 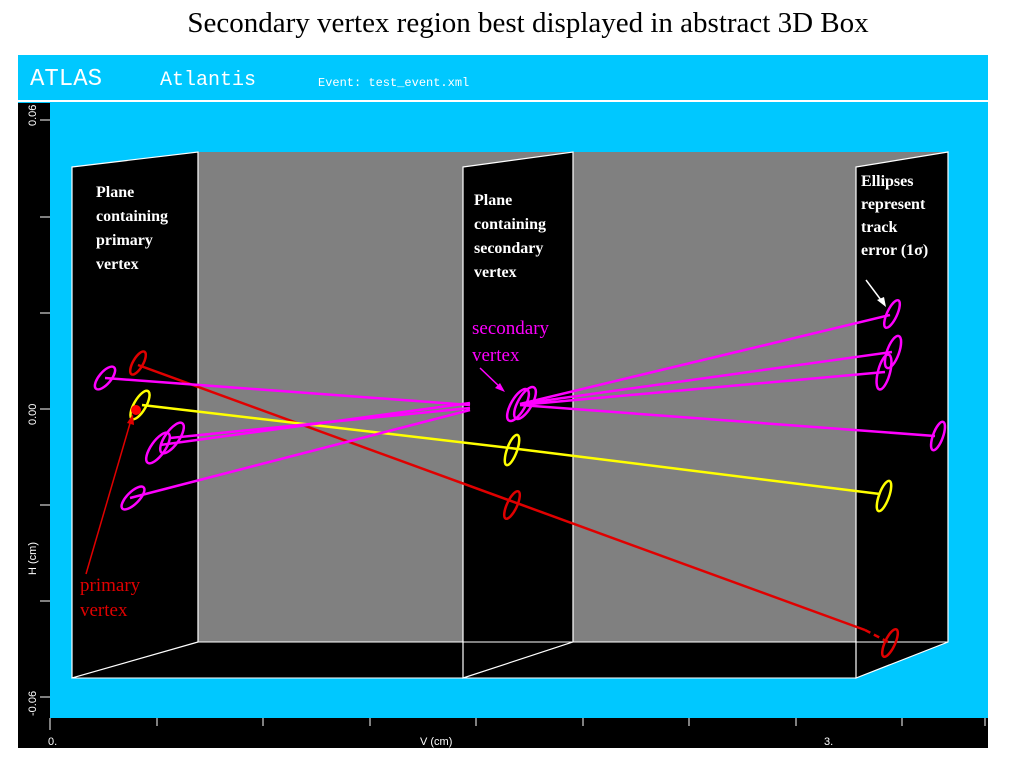 I want to click on y-axis-label: H (cm), so click(x=33, y=558).